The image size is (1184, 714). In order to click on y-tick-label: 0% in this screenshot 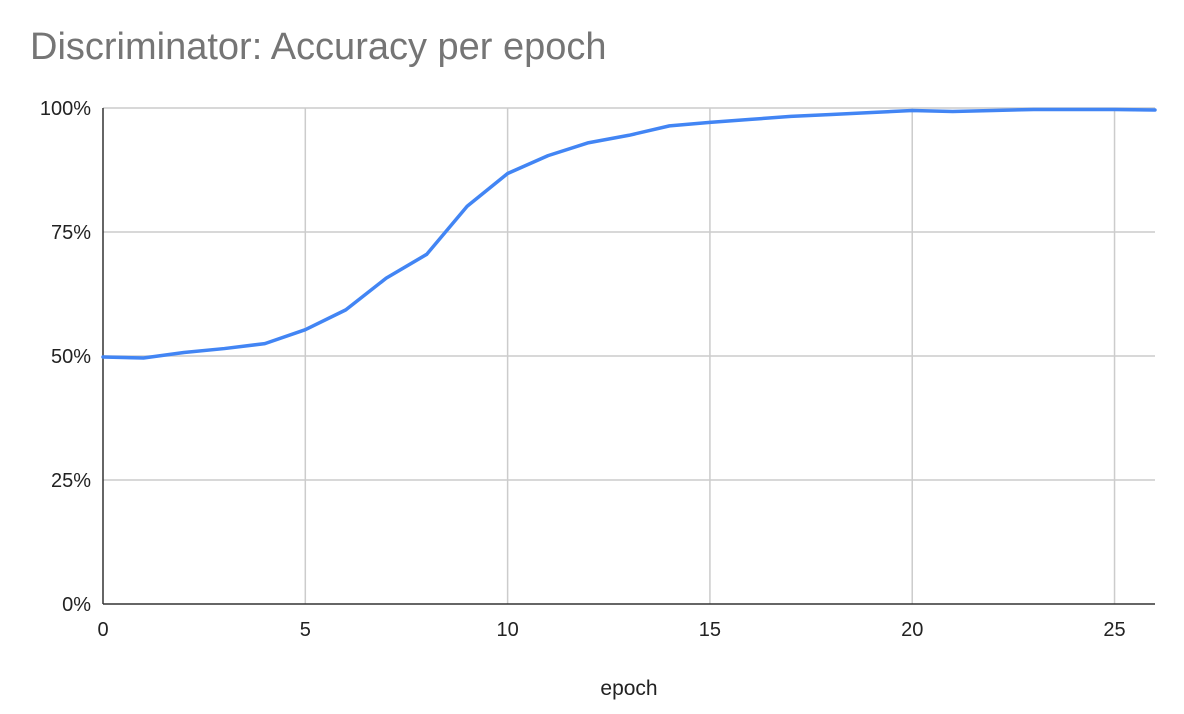, I will do `click(76, 605)`.